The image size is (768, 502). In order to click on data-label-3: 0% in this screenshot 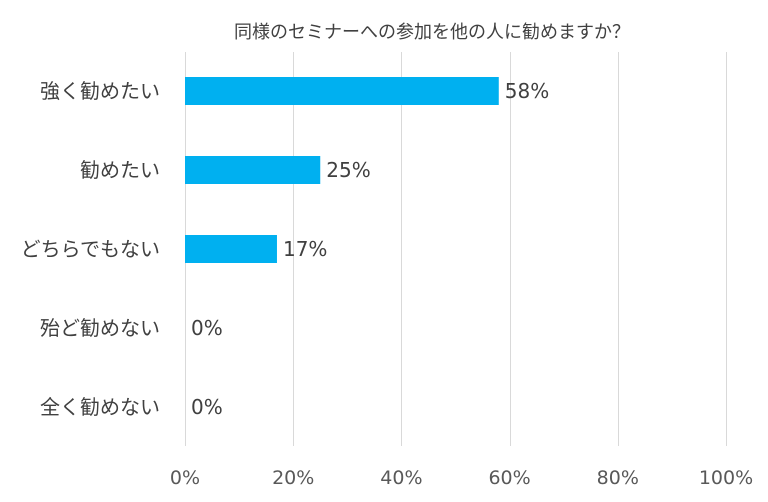, I will do `click(207, 328)`.